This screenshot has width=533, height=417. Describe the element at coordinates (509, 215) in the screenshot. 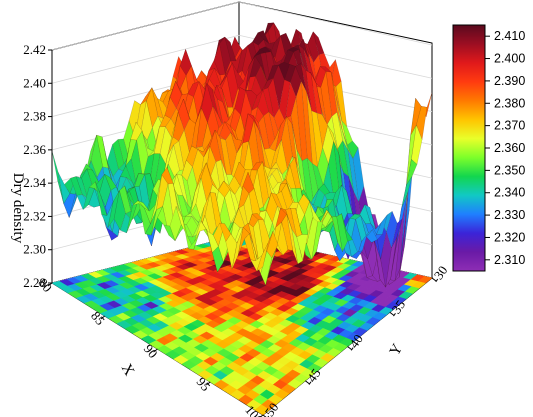

I see `colorbar-tick-label: 2.330` at that location.